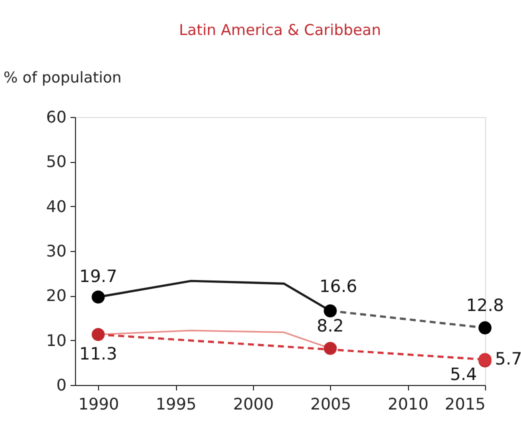 Image resolution: width=521 pixels, height=427 pixels. What do you see at coordinates (338, 286) in the screenshot?
I see `data-label: 16.6` at bounding box center [338, 286].